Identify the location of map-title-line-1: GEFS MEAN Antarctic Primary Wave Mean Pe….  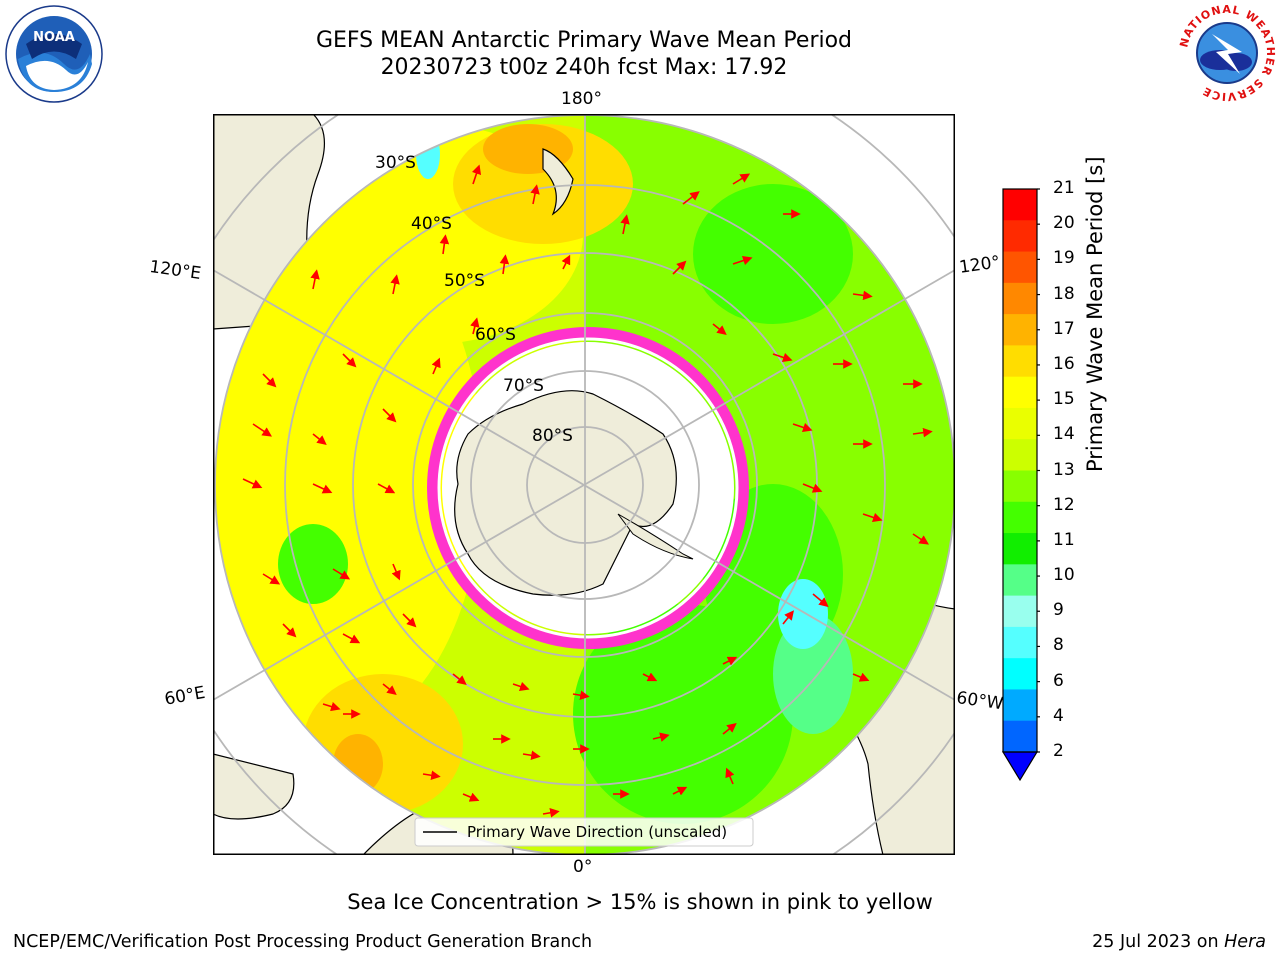
(584, 40).